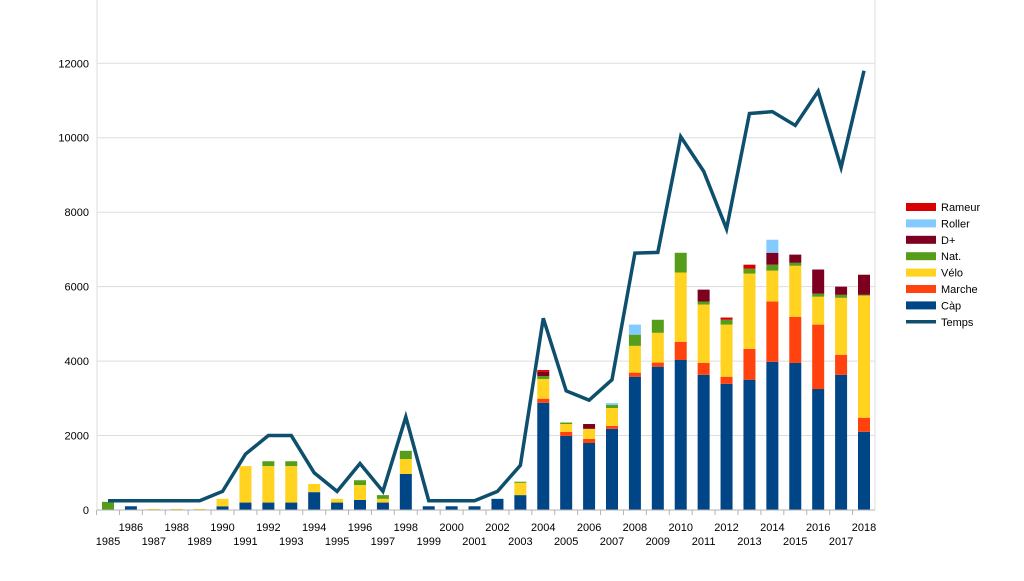 The height and width of the screenshot is (581, 1024). Describe the element at coordinates (543, 371) in the screenshot. I see `bar-Rameur-2004` at that location.